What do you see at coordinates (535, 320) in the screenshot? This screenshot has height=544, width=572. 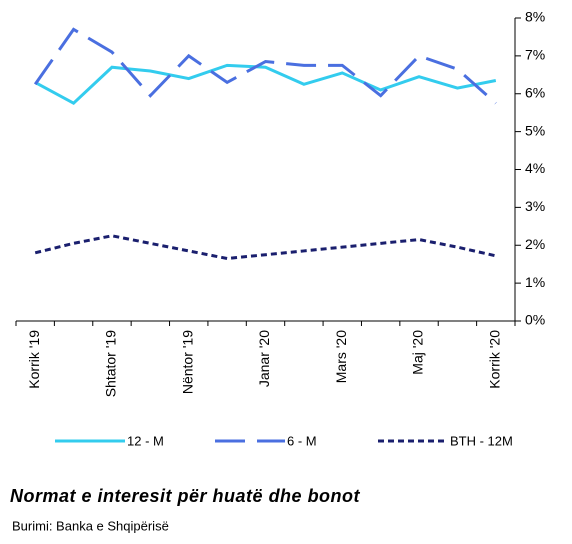 I see `y-tick-label: 0%` at bounding box center [535, 320].